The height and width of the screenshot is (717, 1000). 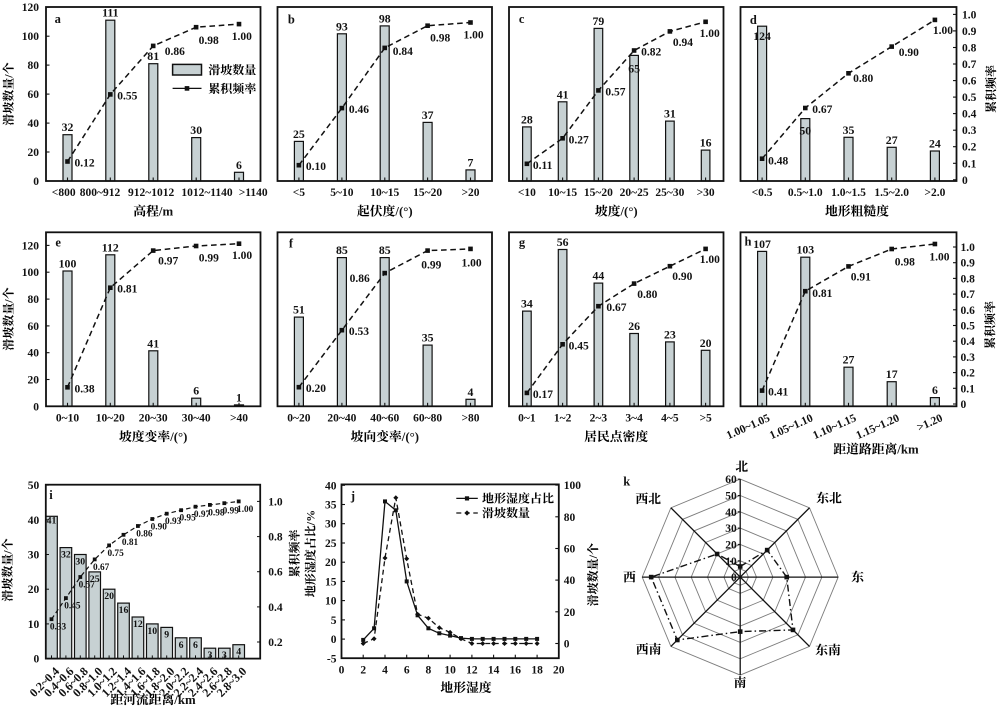 I want to click on svg-text: 20~25, so click(x=634, y=193).